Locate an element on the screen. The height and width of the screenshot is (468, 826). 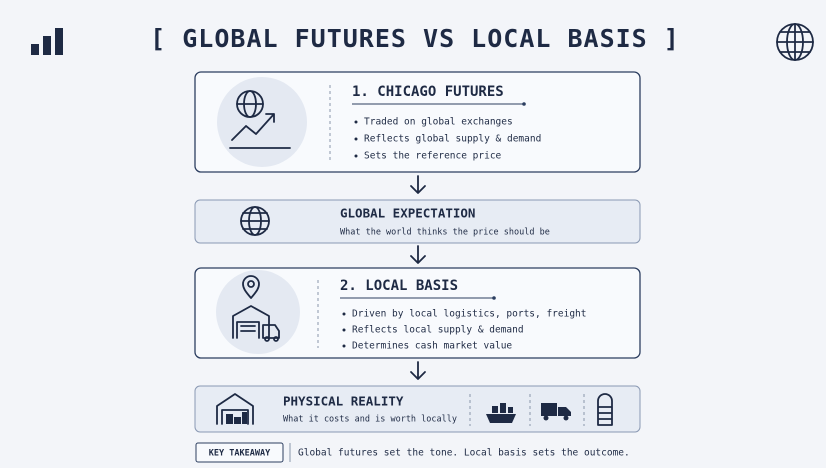
logo-bars is located at coordinates (47, 41).